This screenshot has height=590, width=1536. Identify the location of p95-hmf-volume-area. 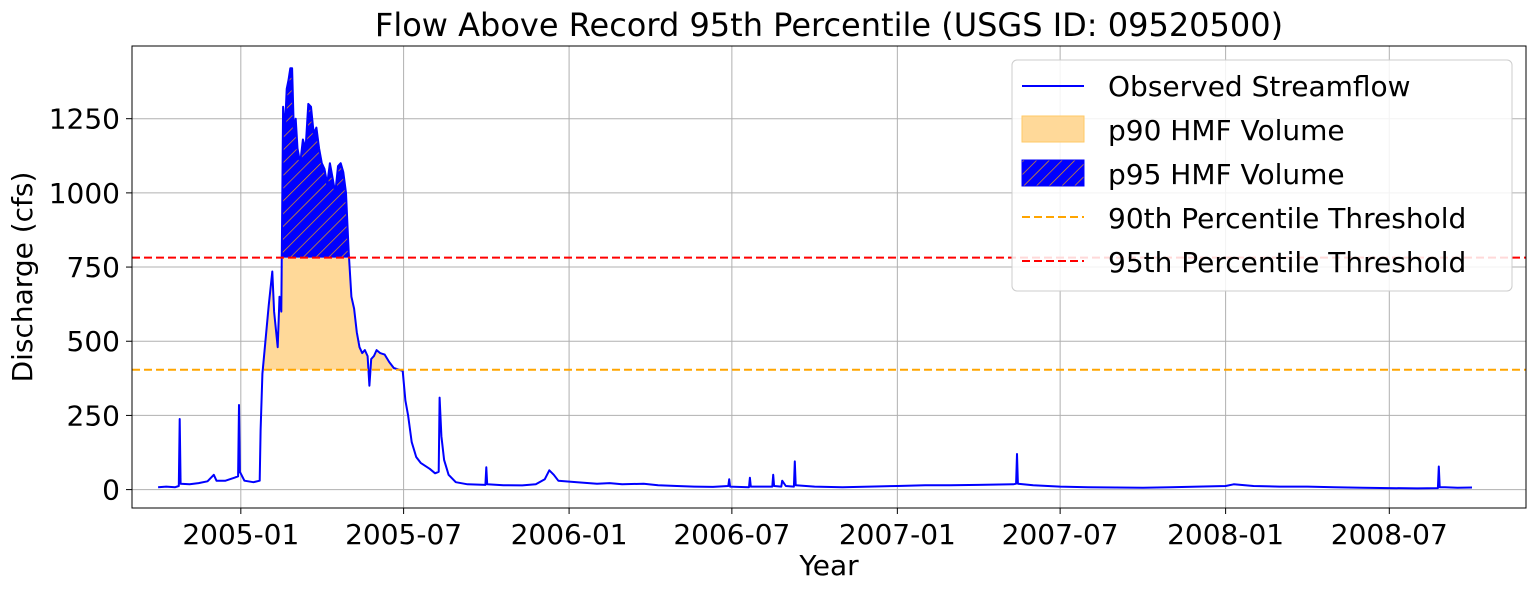
(315, 163).